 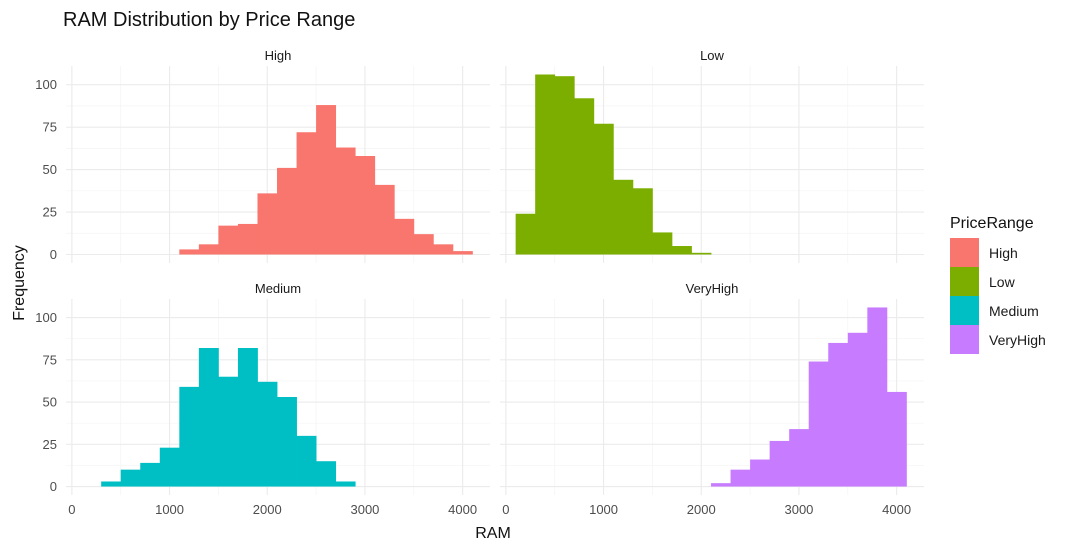 I want to click on legend-title: PriceRange, so click(x=992, y=223).